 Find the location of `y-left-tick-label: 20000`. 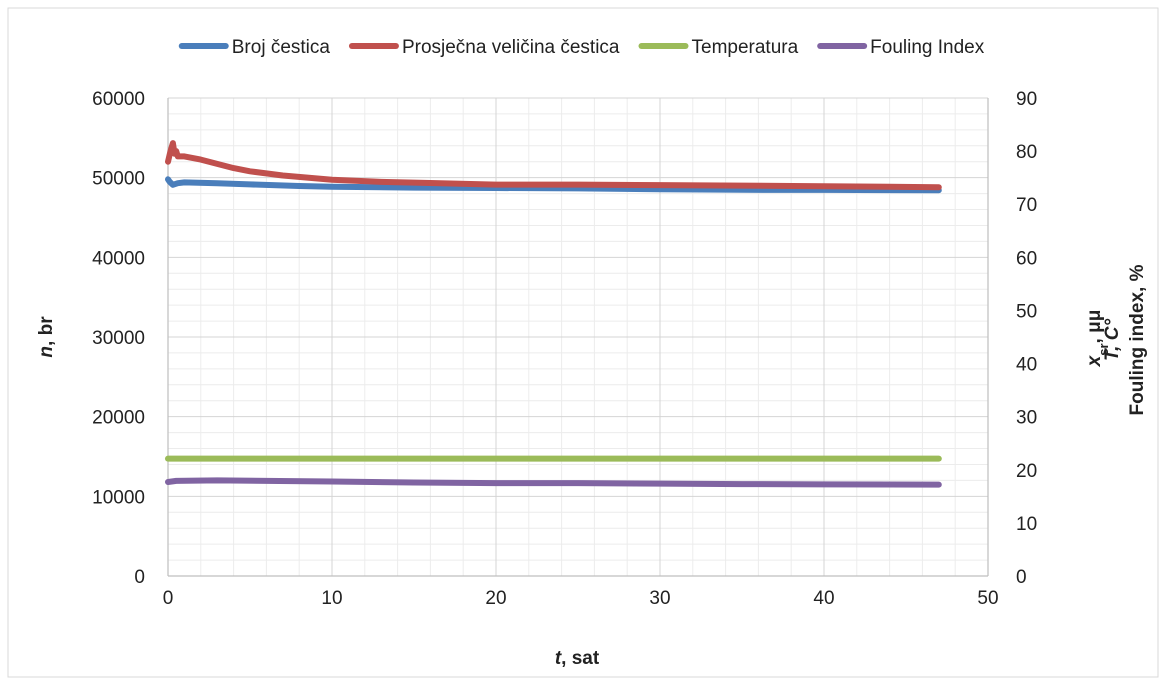

y-left-tick-label: 20000 is located at coordinates (118, 418).